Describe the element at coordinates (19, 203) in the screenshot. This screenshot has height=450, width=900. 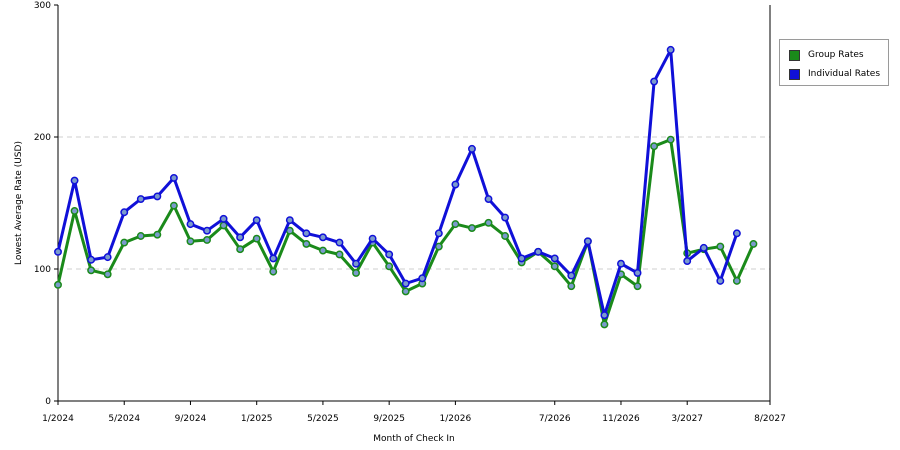
I see `y-axis-title: Lowest Average Rate (USD)` at that location.